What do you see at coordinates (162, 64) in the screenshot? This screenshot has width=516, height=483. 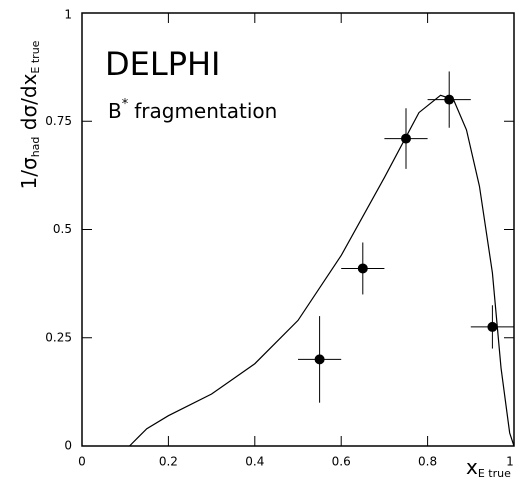 I see `experiment-label: DELPHI` at bounding box center [162, 64].